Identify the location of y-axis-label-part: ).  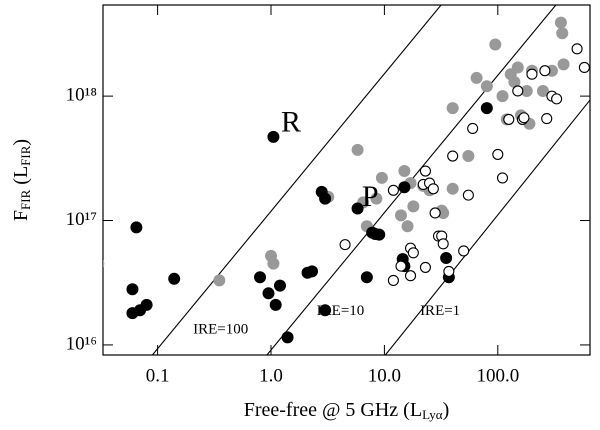
(21, 142).